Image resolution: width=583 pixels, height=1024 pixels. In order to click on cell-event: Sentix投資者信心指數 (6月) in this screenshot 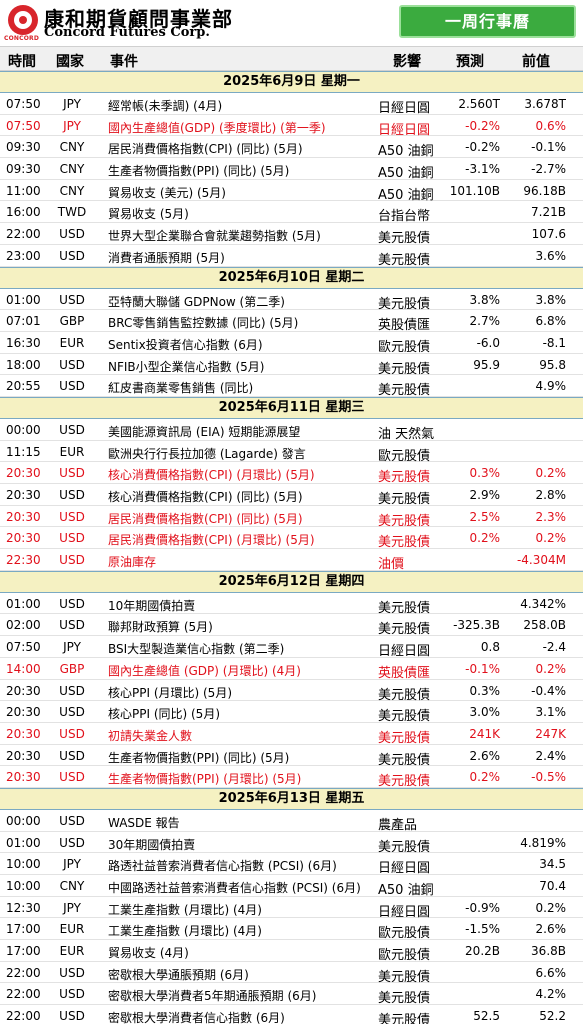, I will do `click(185, 344)`.